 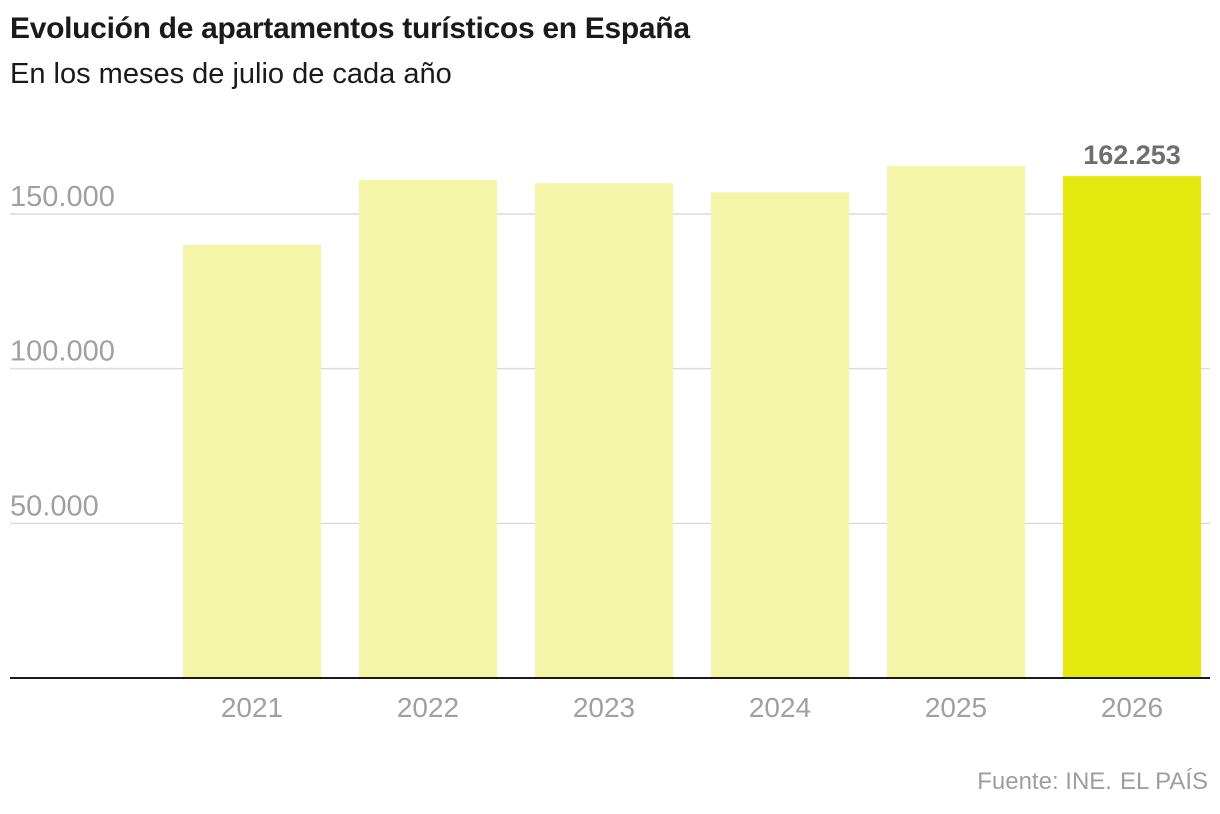 What do you see at coordinates (1163, 781) in the screenshot?
I see `source-outlet: EL PAÍS` at bounding box center [1163, 781].